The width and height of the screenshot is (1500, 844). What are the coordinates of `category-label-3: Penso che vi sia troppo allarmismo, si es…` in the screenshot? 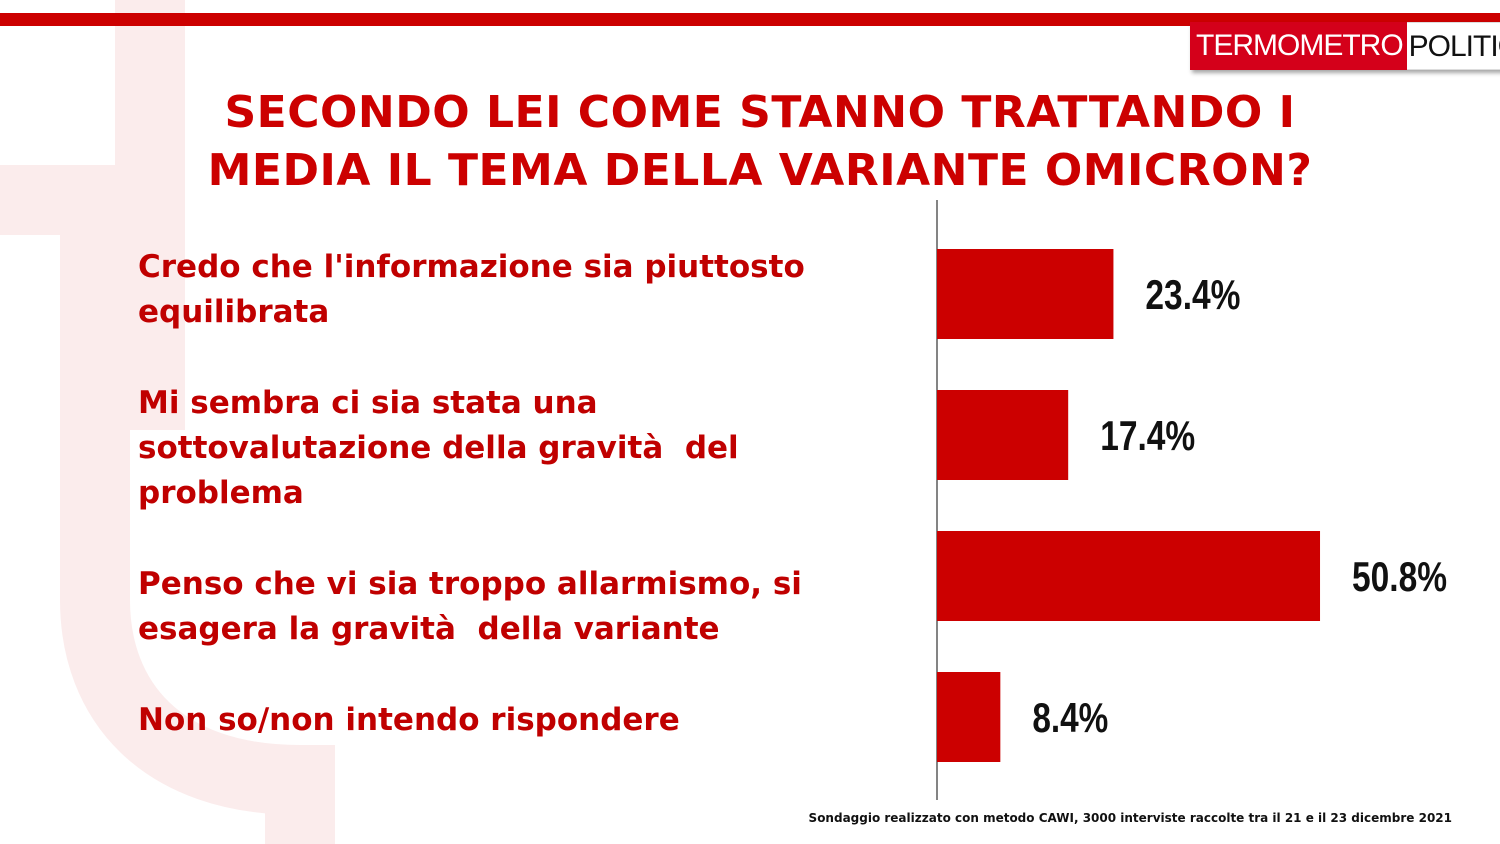 It's located at (470, 606).